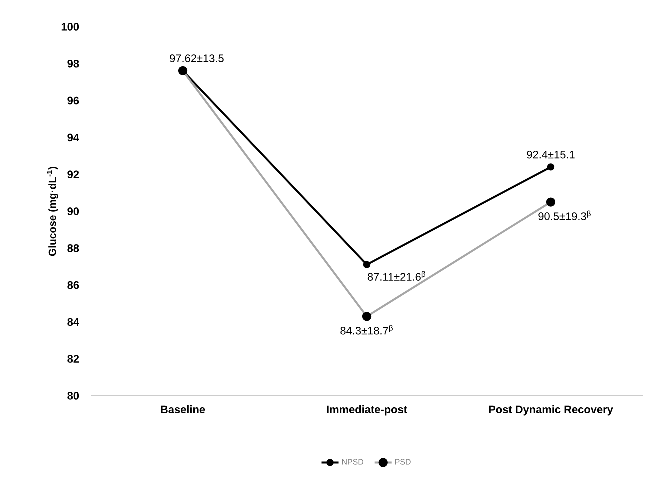 The width and height of the screenshot is (659, 482). What do you see at coordinates (71, 27) in the screenshot?
I see `y-tick-label: 100` at bounding box center [71, 27].